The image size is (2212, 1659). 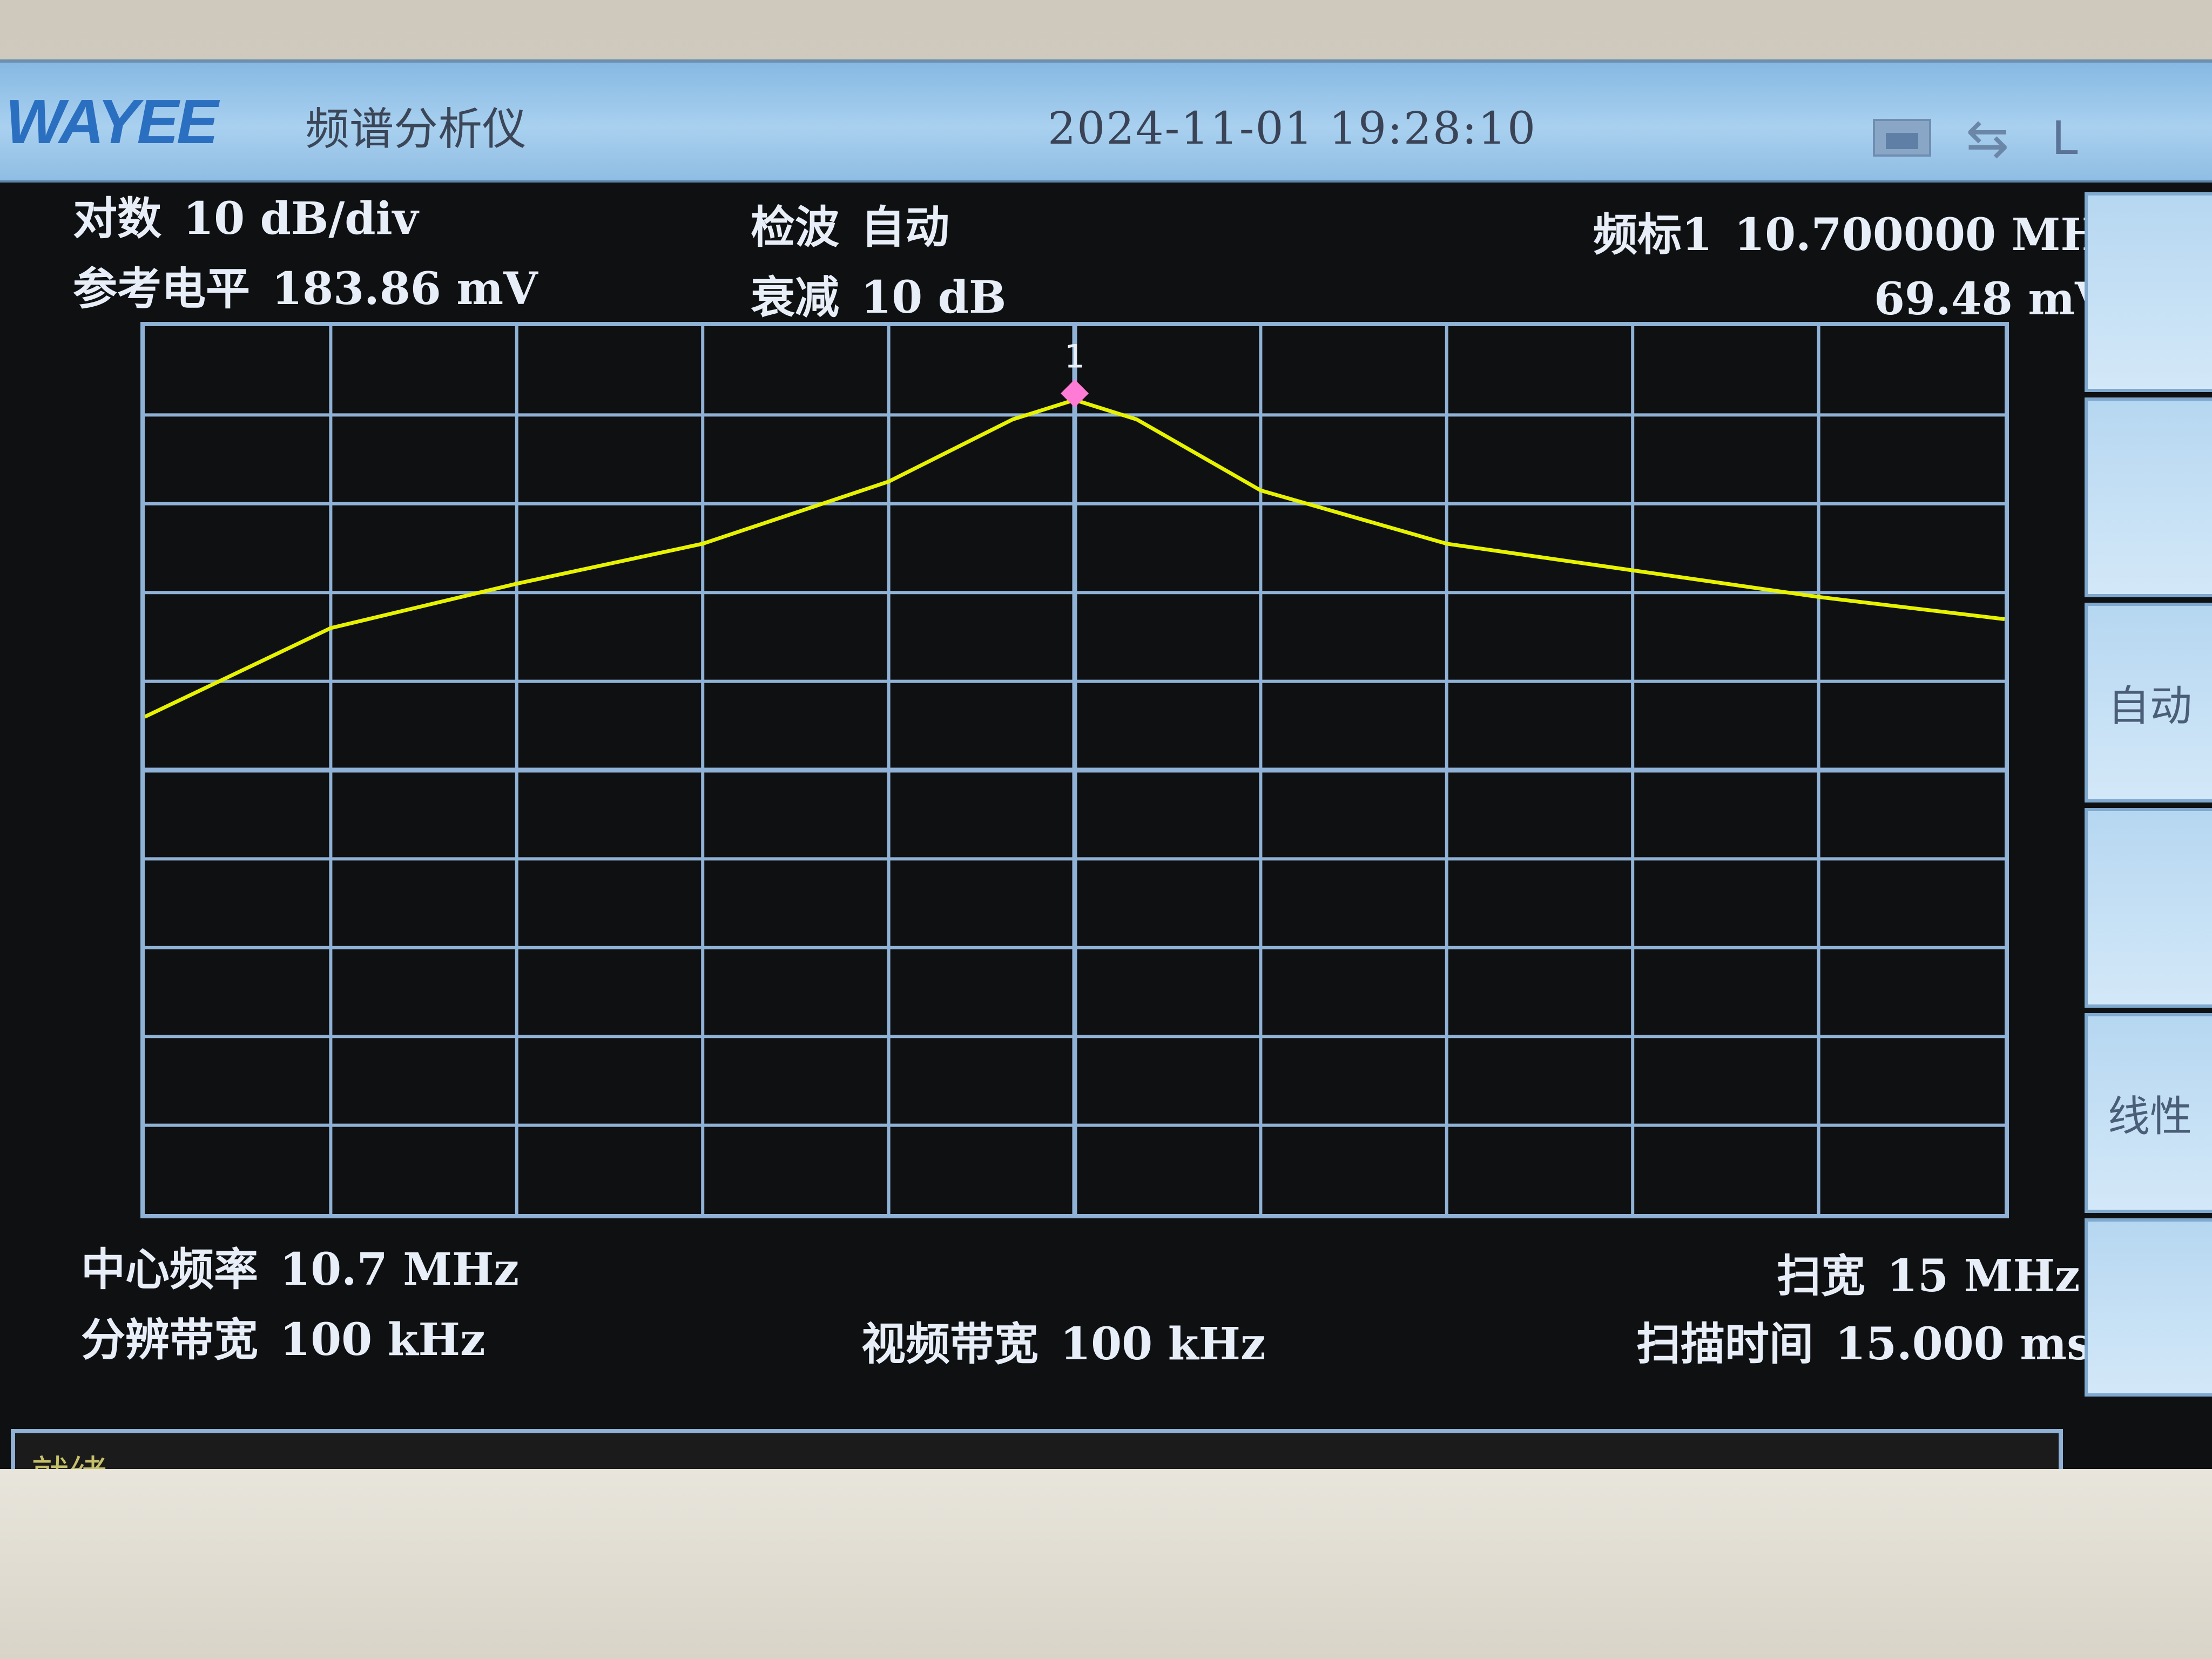 I want to click on detector-readout: 检波 自动, so click(x=850, y=223).